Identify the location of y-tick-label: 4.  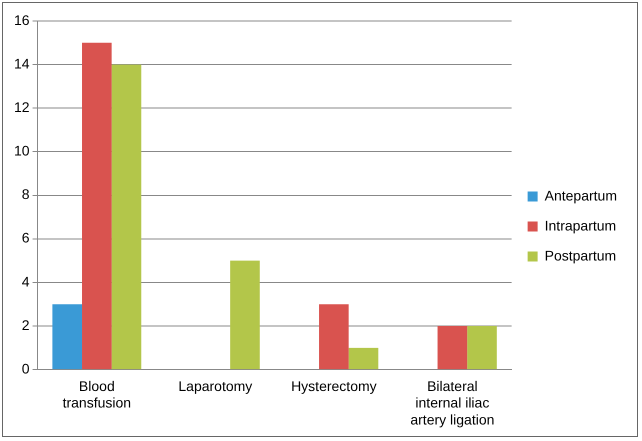
(26, 281).